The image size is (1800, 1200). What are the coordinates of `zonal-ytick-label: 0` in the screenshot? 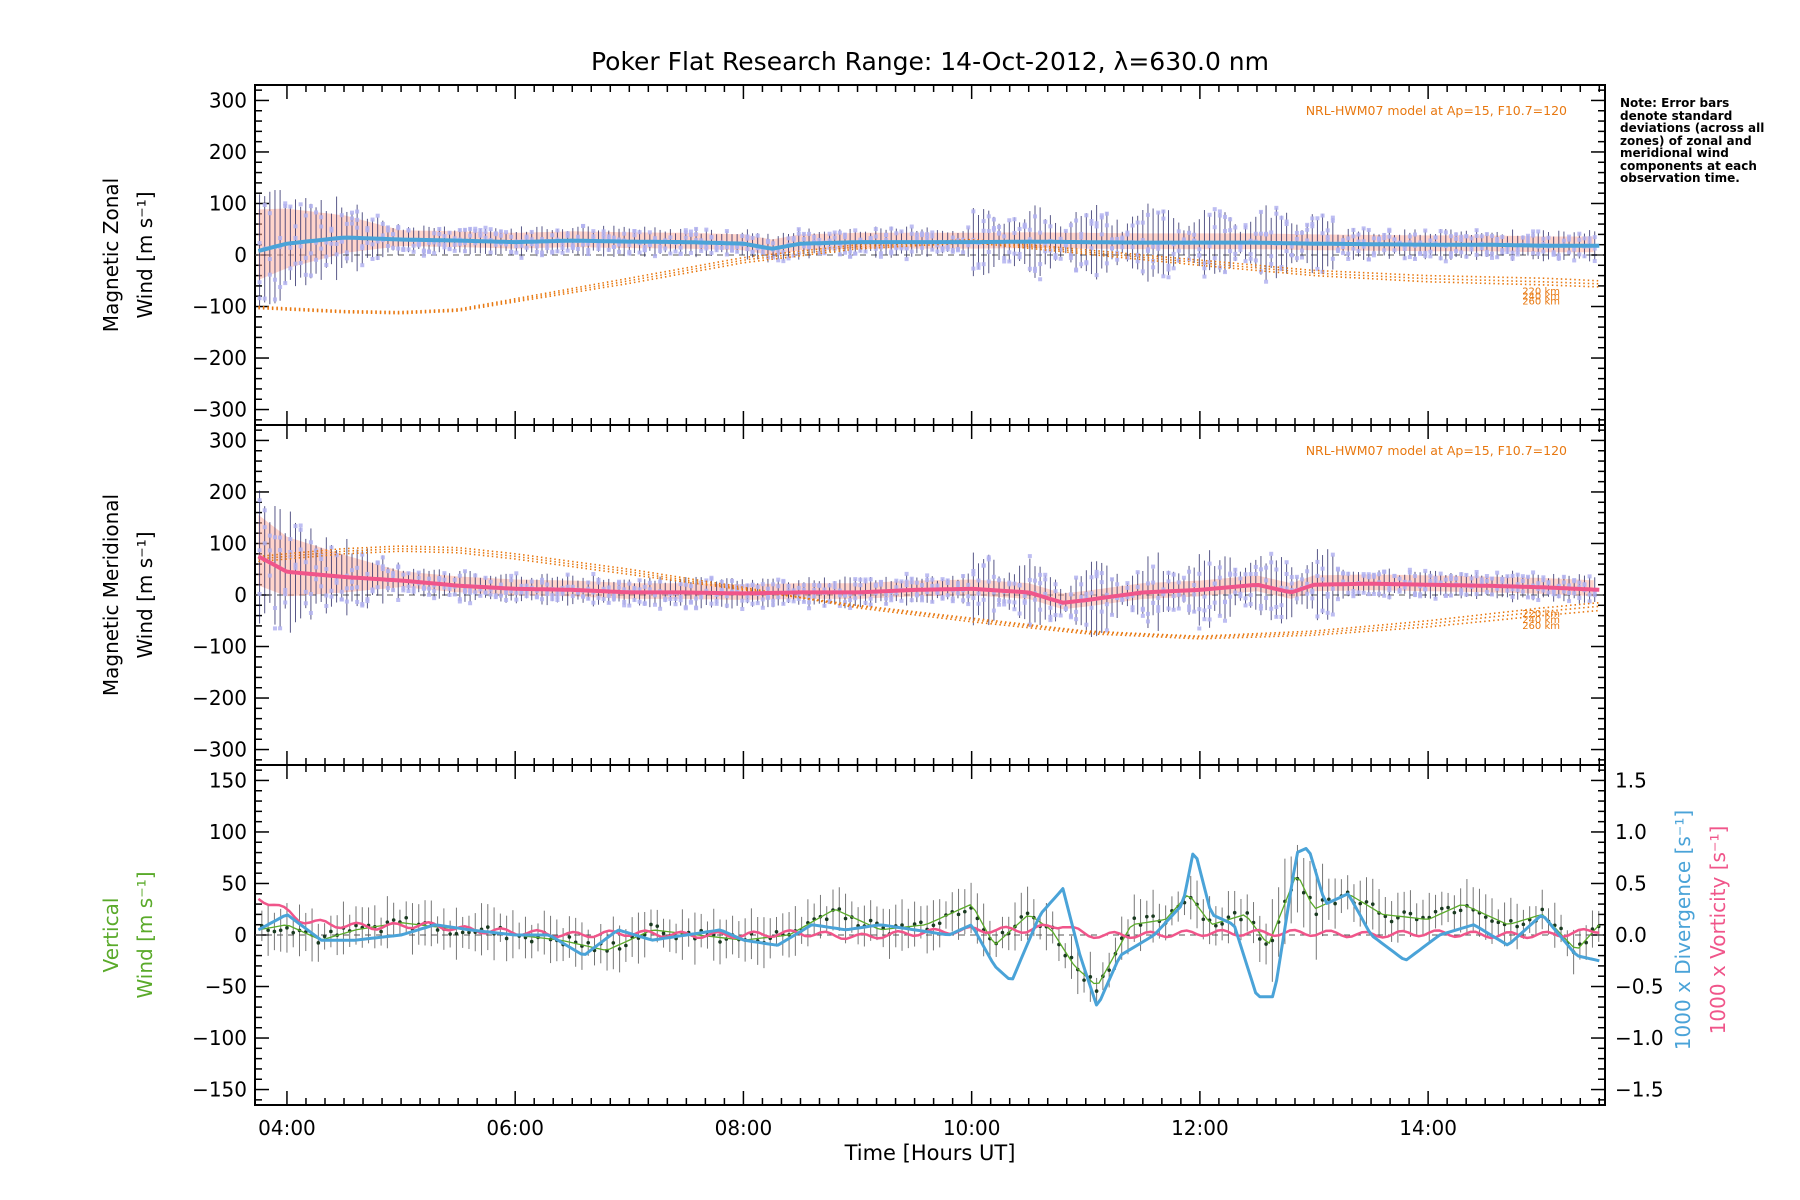 It's located at (240, 255).